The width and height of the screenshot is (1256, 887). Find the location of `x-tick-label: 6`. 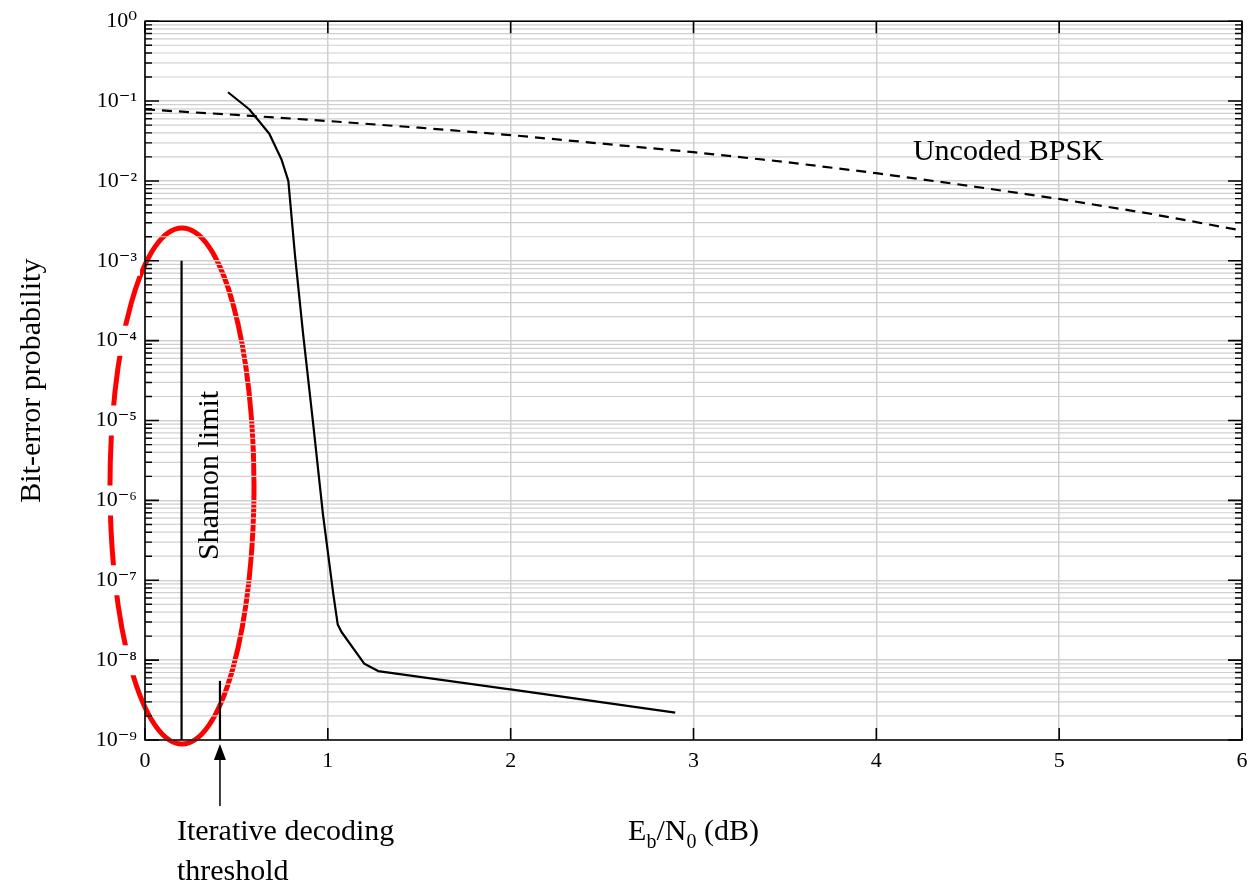

x-tick-label: 6 is located at coordinates (1242, 759).